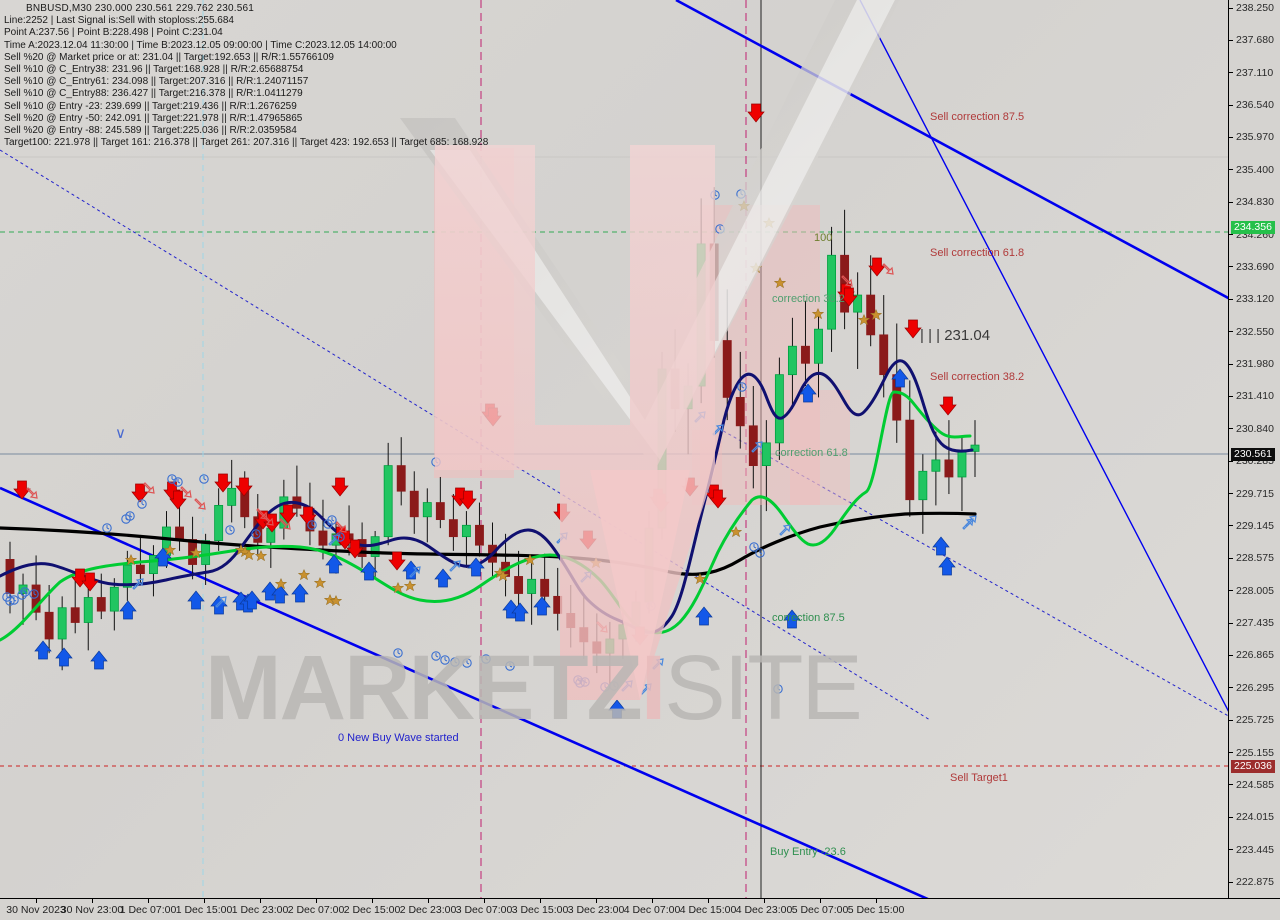 Image resolution: width=1280 pixels, height=920 pixels. What do you see at coordinates (1253, 454) in the screenshot?
I see `last-price-tag: 230.561` at bounding box center [1253, 454].